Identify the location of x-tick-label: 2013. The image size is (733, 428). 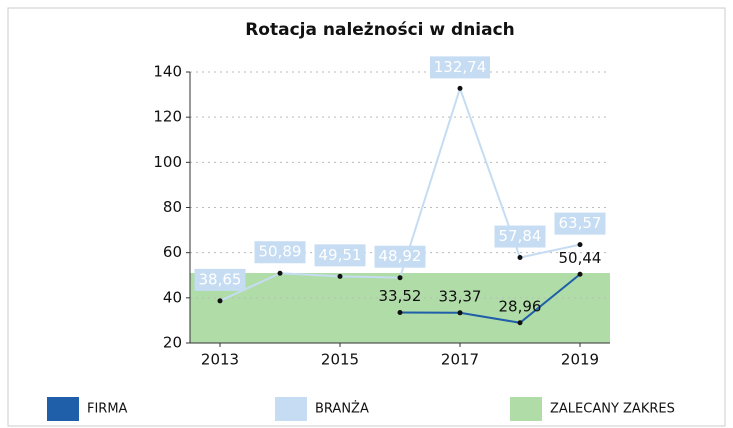
(220, 360).